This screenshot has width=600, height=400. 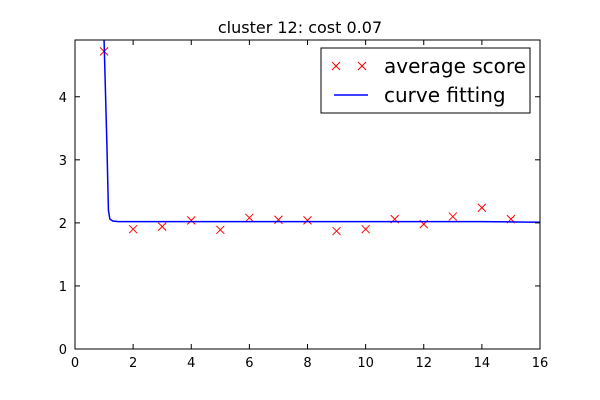 What do you see at coordinates (365, 363) in the screenshot?
I see `x-tick-label: 10` at bounding box center [365, 363].